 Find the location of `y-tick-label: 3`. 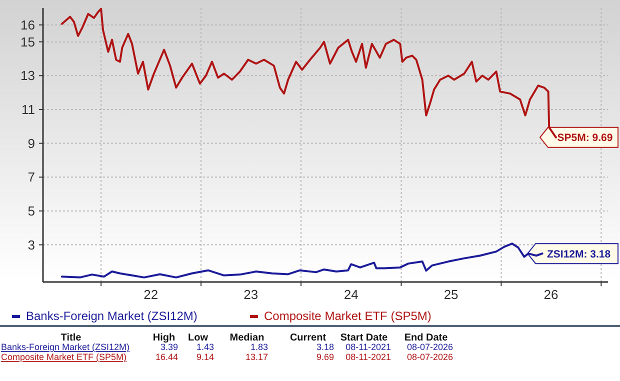

y-tick-label: 3 is located at coordinates (31, 244).